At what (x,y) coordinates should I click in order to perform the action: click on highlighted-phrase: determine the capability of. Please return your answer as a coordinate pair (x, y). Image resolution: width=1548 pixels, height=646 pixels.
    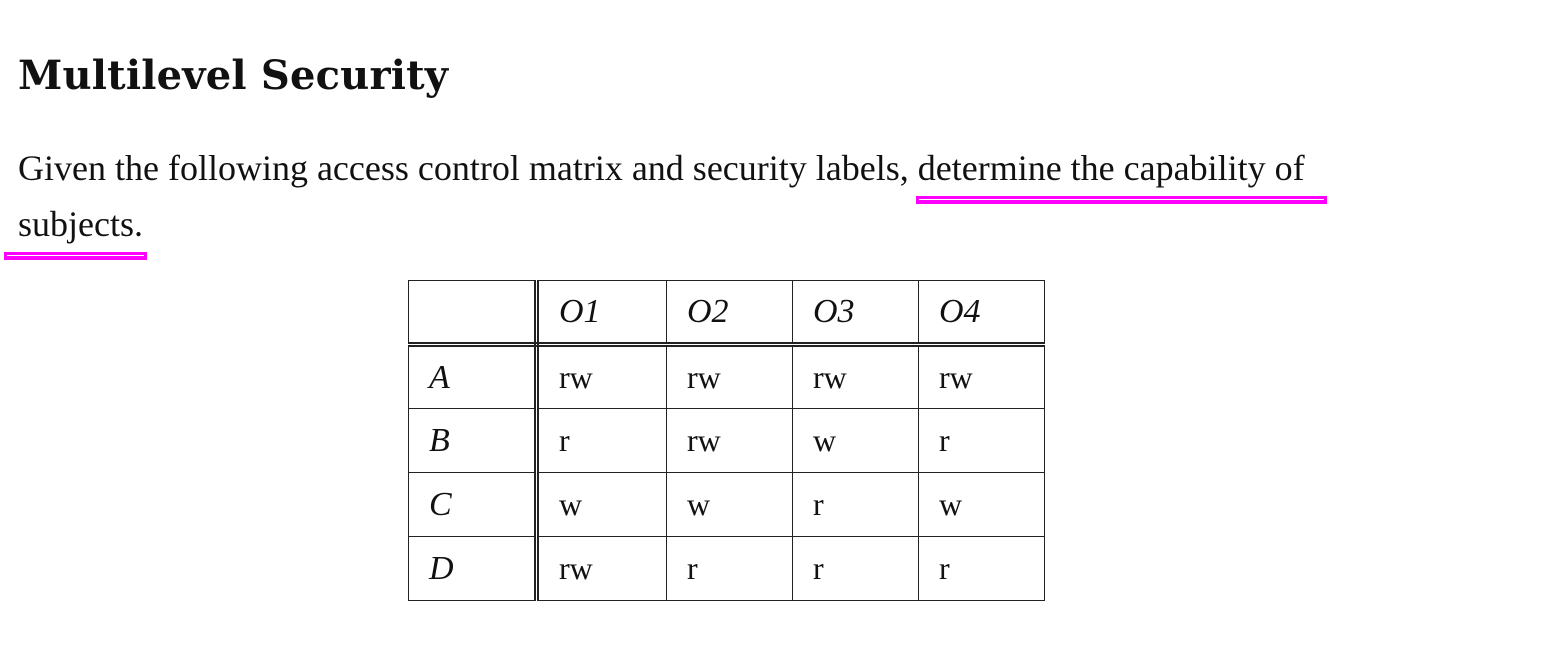
    Looking at the image, I should click on (1121, 172).